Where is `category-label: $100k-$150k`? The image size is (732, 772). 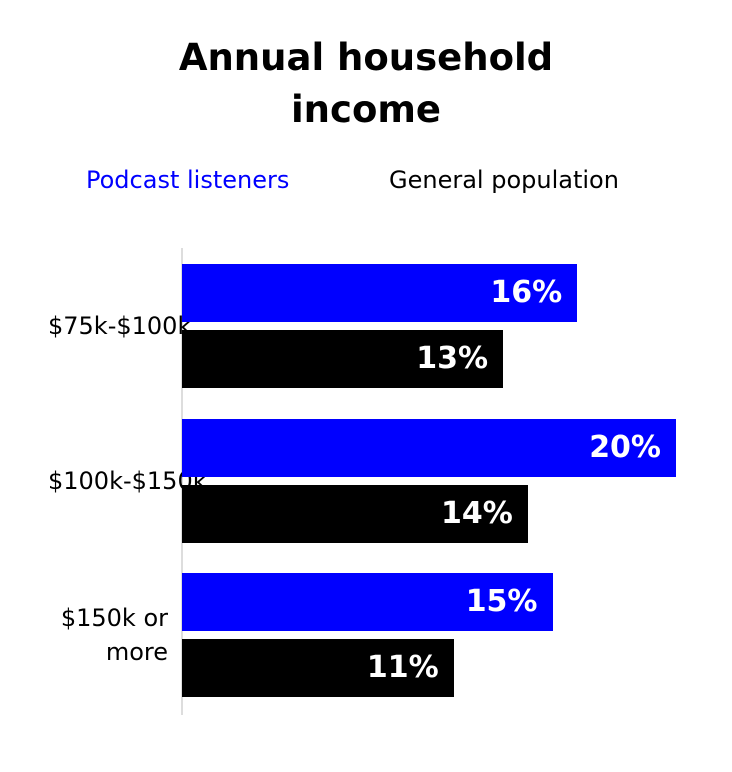 category-label: $100k-$150k is located at coordinates (127, 480).